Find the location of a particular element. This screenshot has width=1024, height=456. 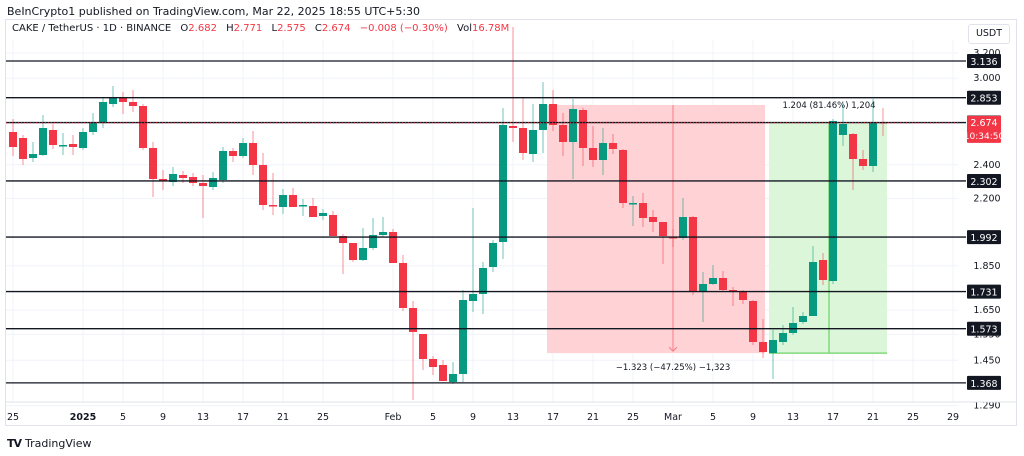

x-axis-tick: 2025 is located at coordinates (83, 417).